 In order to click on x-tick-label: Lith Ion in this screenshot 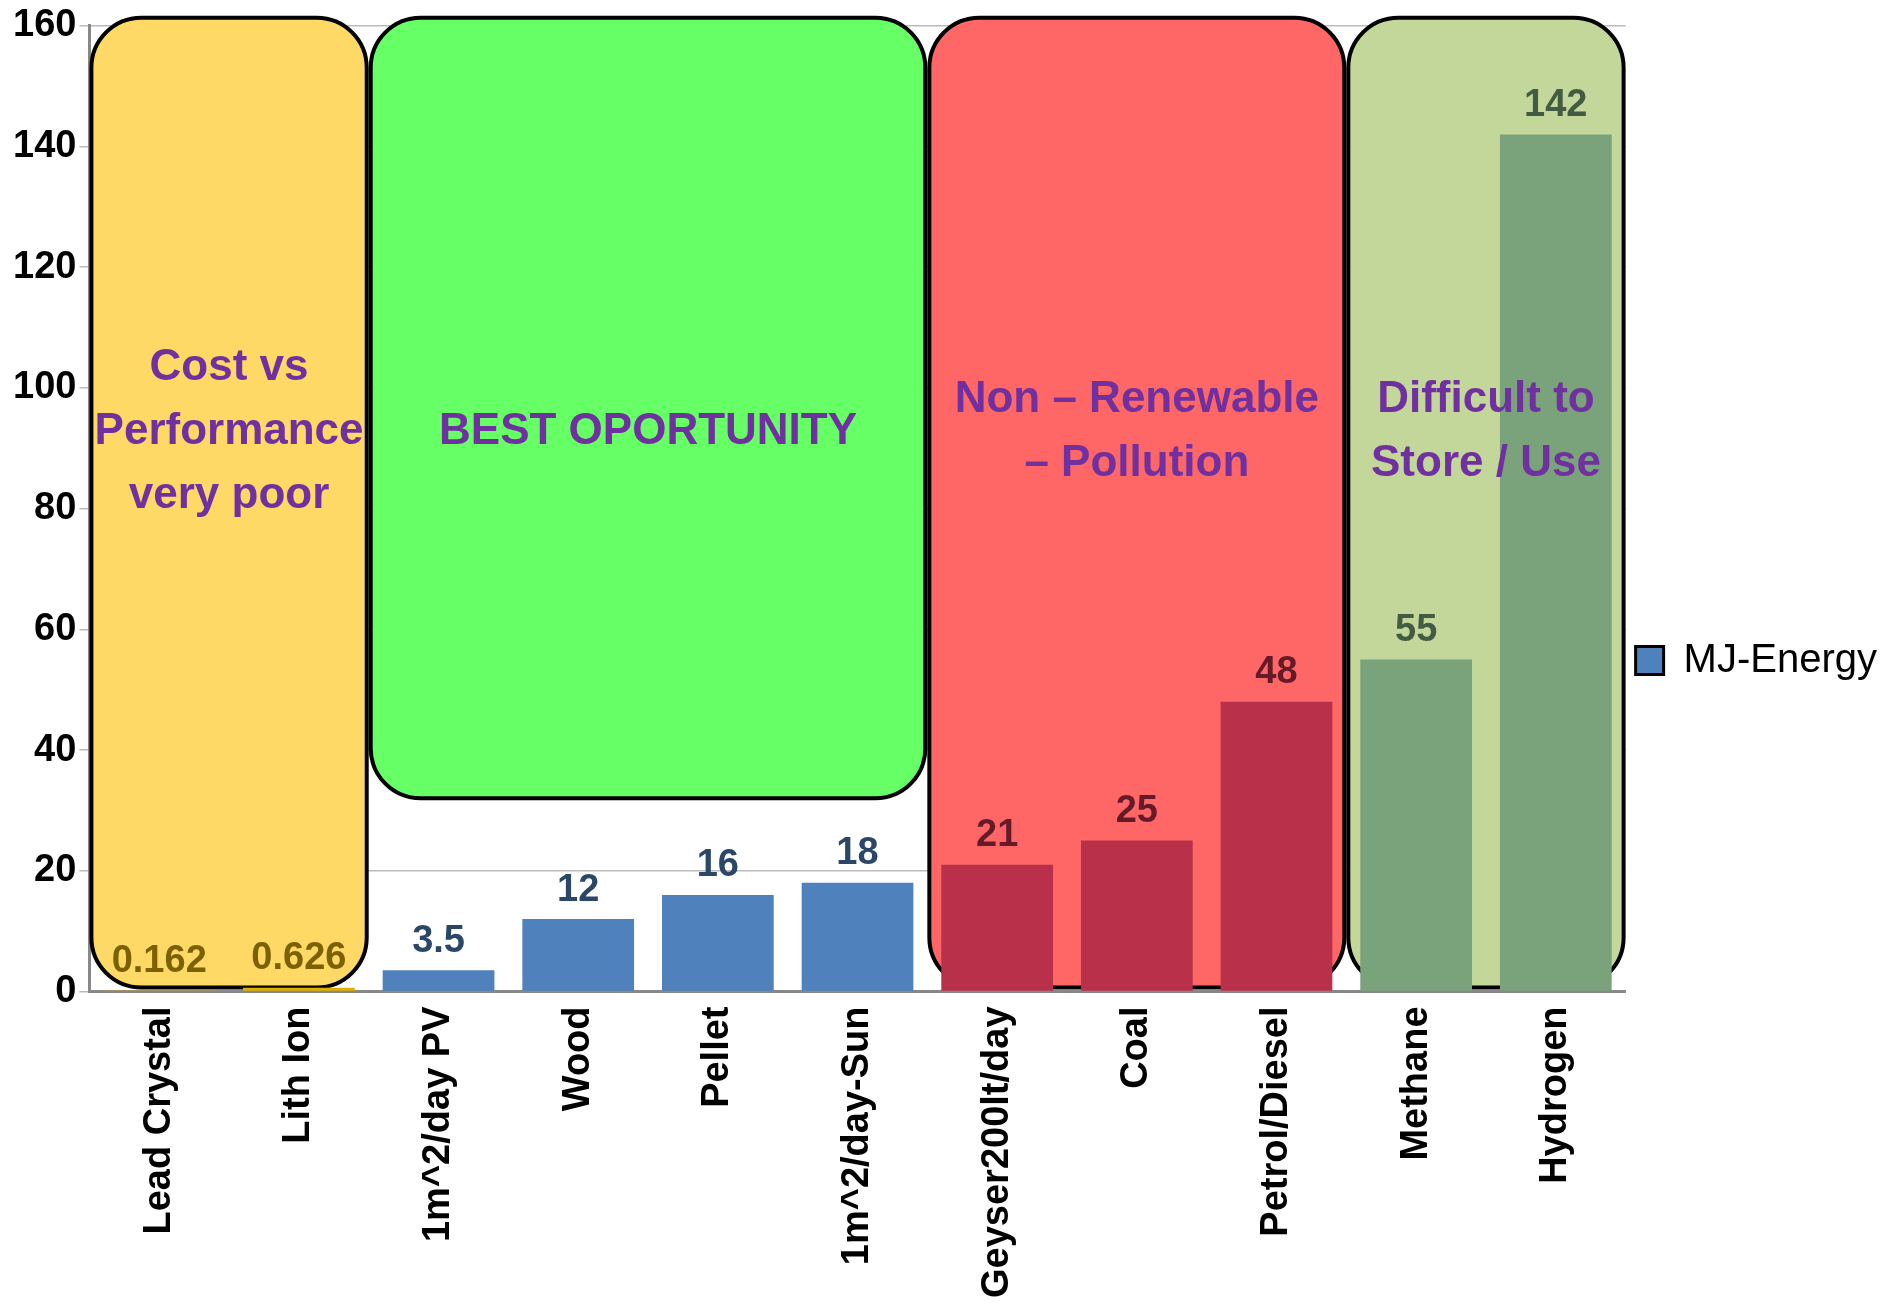, I will do `click(296, 1075)`.